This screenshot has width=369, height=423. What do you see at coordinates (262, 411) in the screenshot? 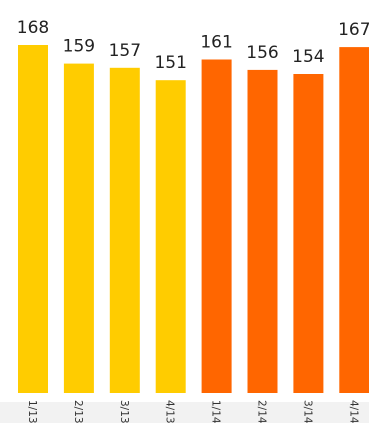
I see `x-tick-label: 2/14` at bounding box center [262, 411].